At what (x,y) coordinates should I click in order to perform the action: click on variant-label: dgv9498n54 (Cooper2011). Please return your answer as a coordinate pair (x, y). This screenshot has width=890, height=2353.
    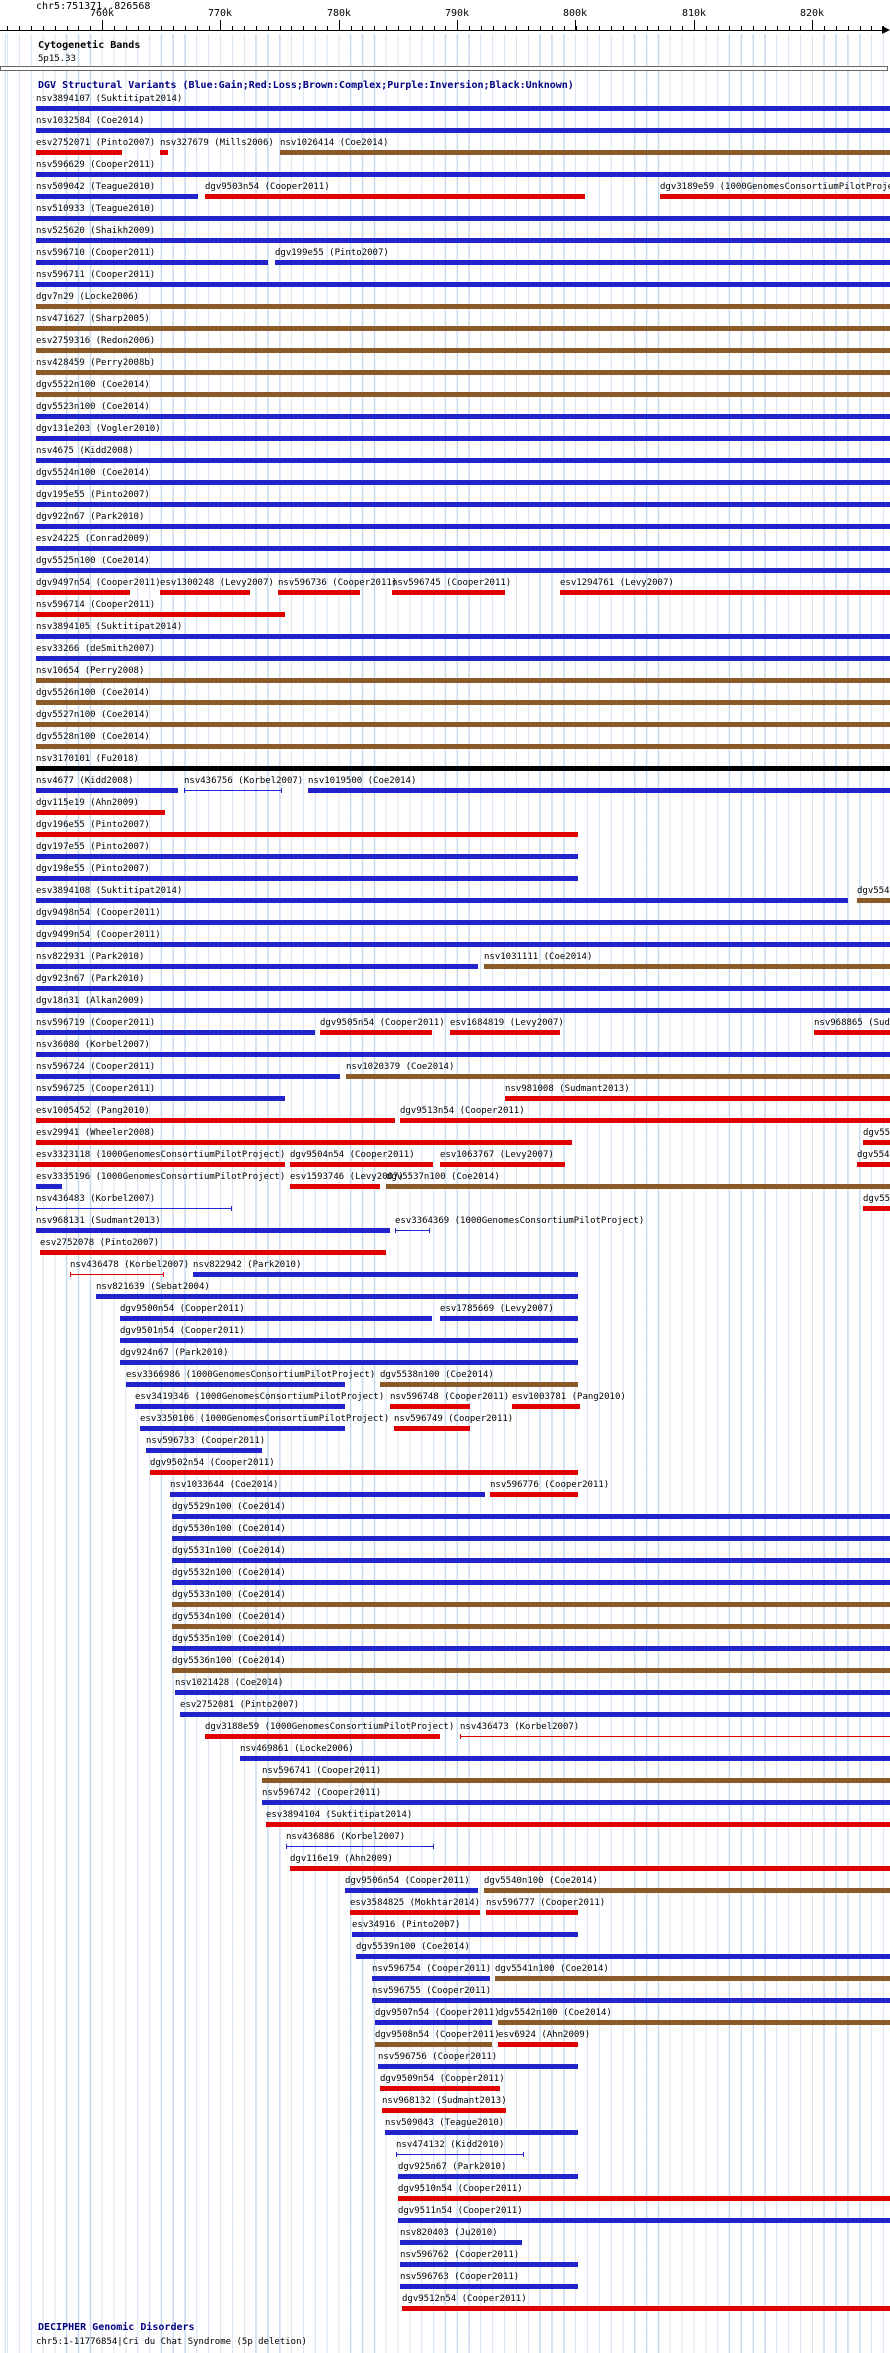
    Looking at the image, I should click on (98, 913).